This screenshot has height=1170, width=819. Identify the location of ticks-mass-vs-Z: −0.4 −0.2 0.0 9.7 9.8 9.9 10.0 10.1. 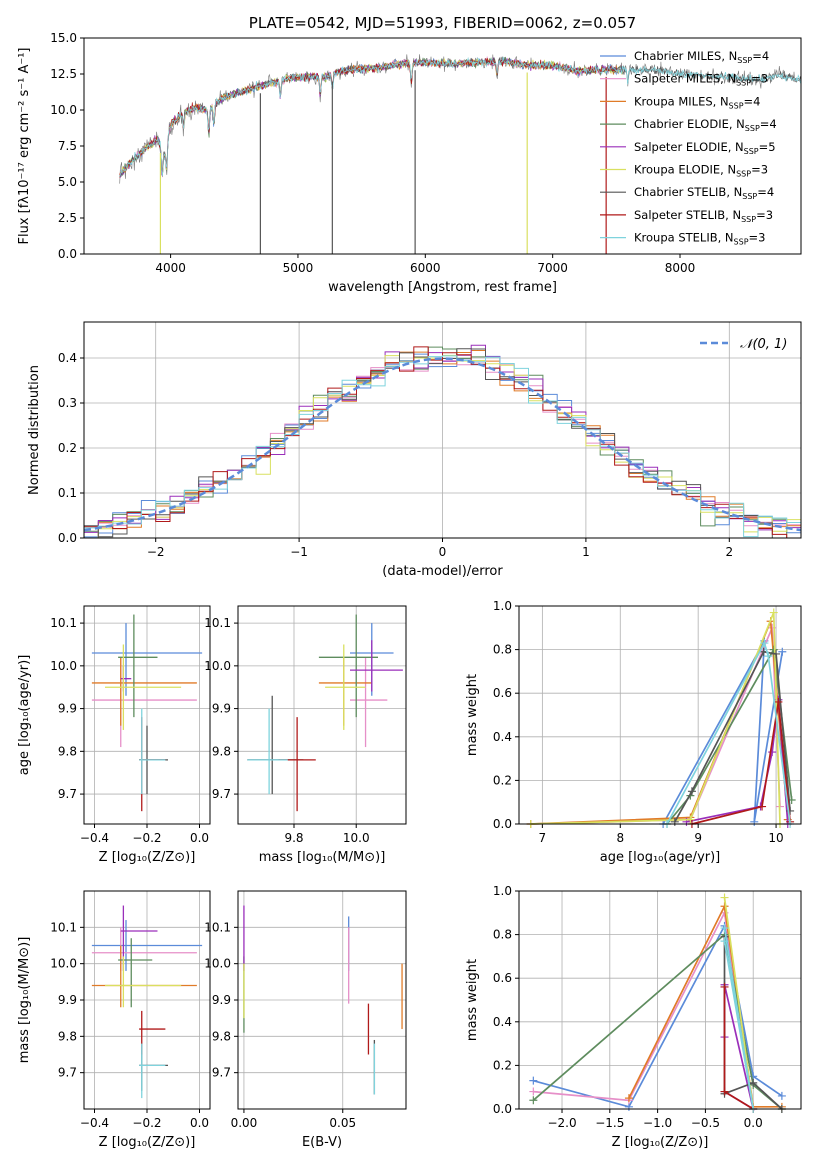
(130, 1010).